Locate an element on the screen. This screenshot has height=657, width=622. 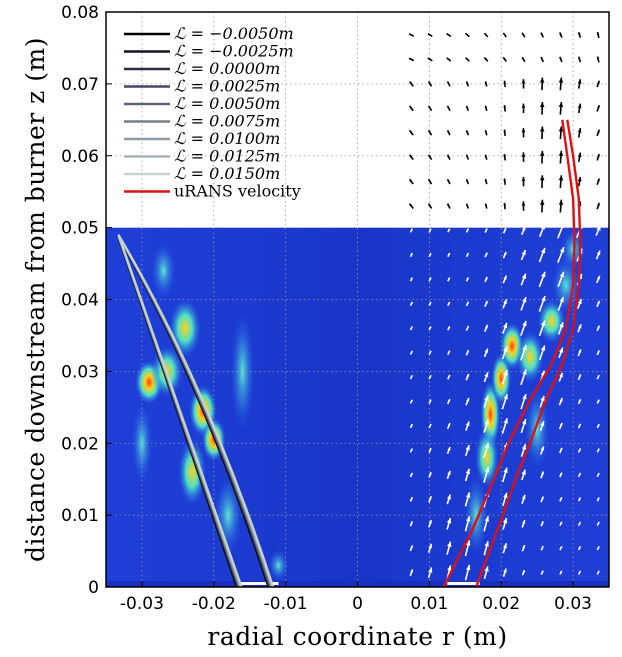
burner-lip-right is located at coordinates (463, 583).